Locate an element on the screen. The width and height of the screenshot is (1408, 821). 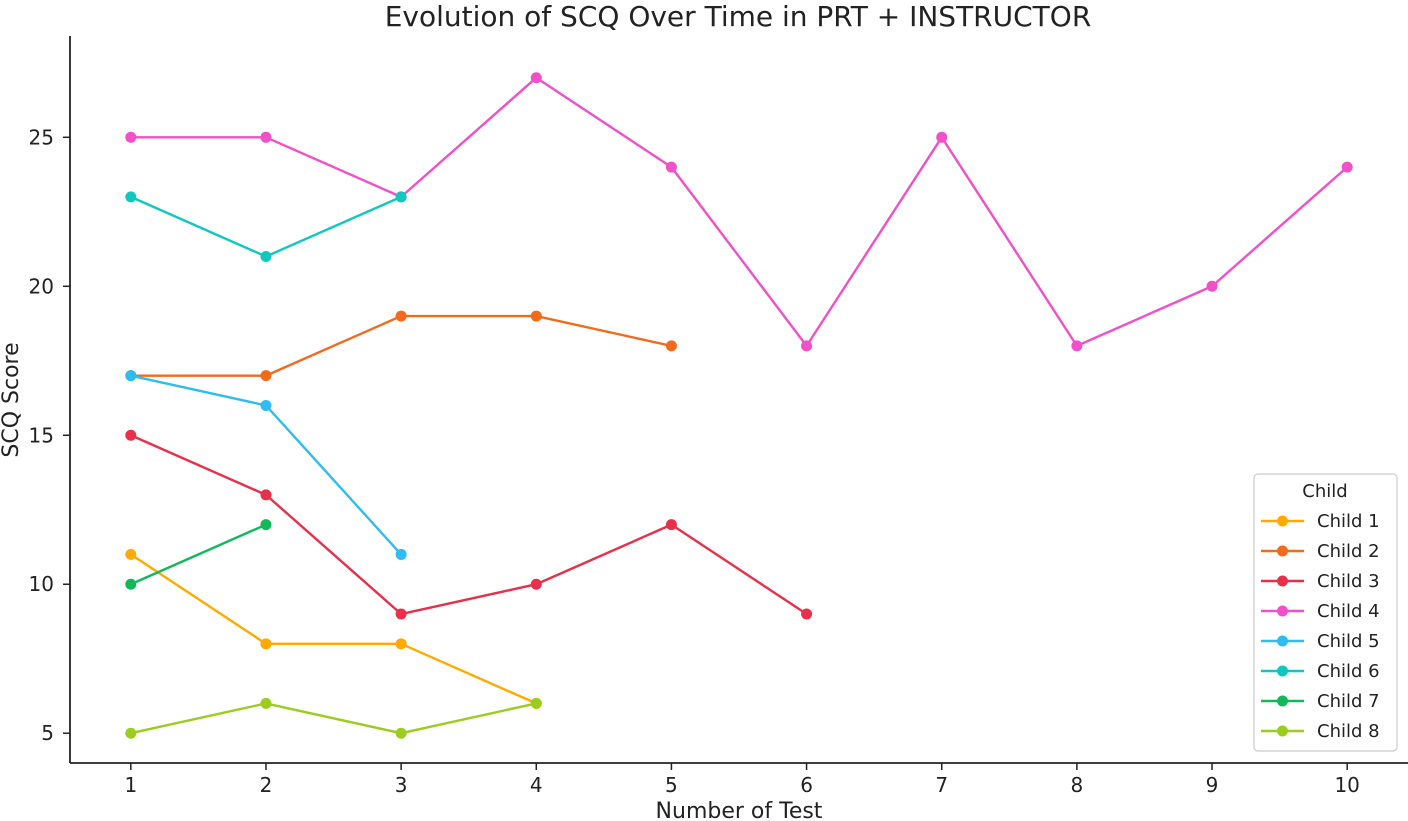
y-tick-label: 5 is located at coordinates (47, 733).